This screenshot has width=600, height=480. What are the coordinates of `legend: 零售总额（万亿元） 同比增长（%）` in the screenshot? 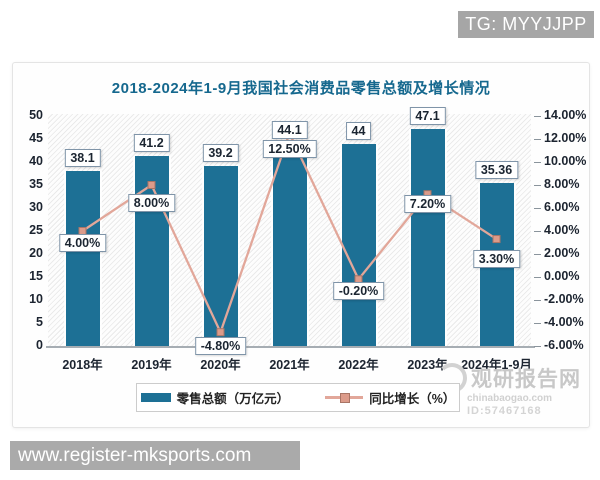 It's located at (298, 397).